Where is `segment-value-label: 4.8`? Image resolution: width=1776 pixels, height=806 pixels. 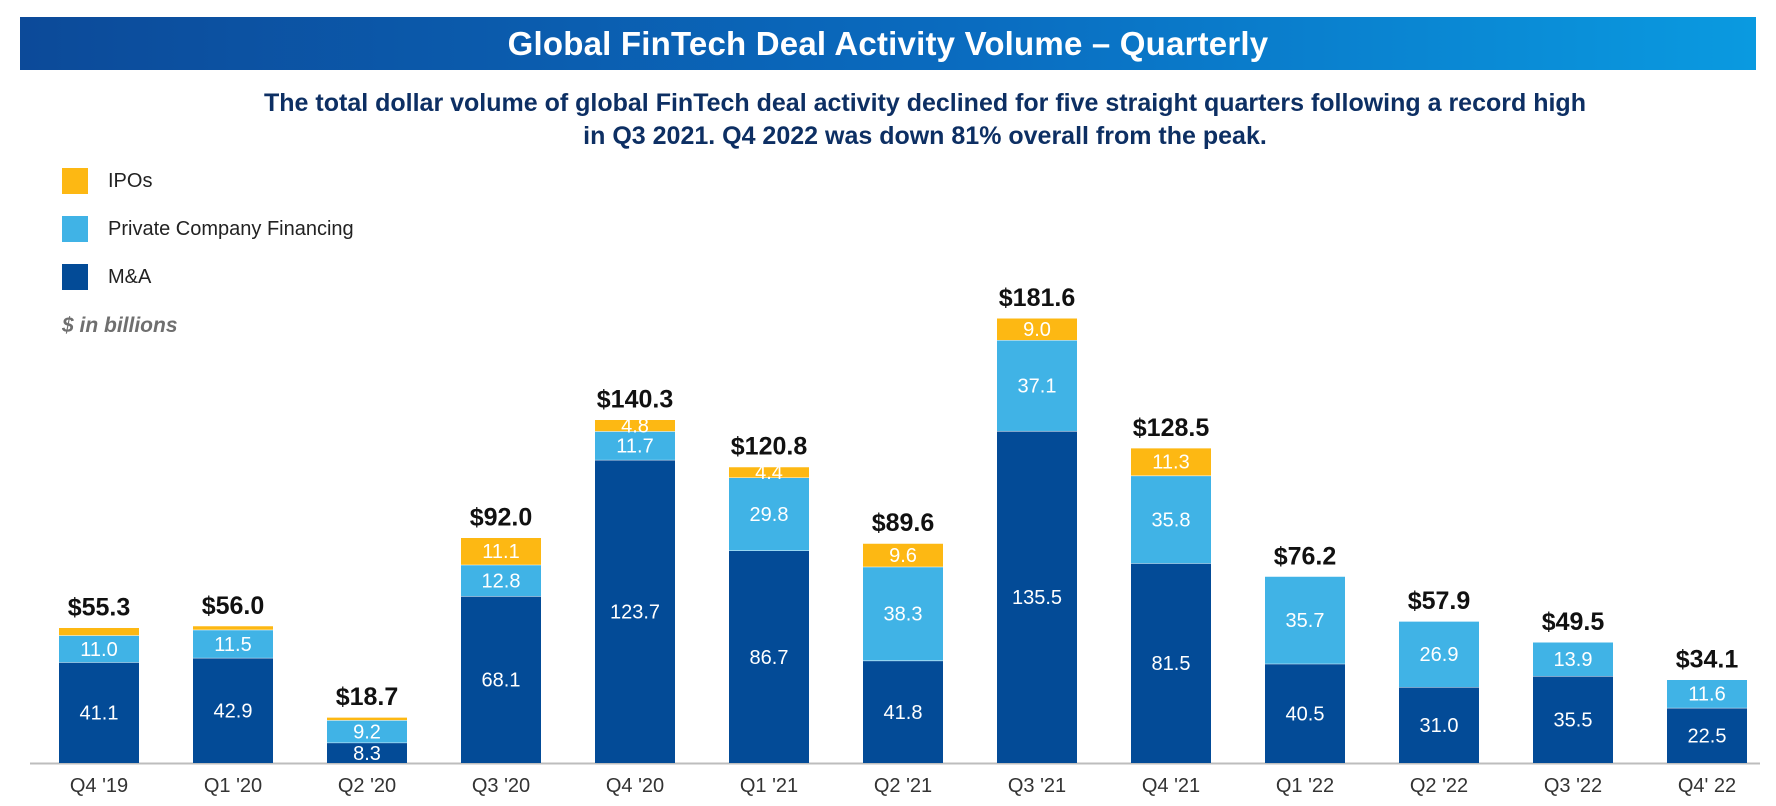
segment-value-label: 4.8 is located at coordinates (635, 426).